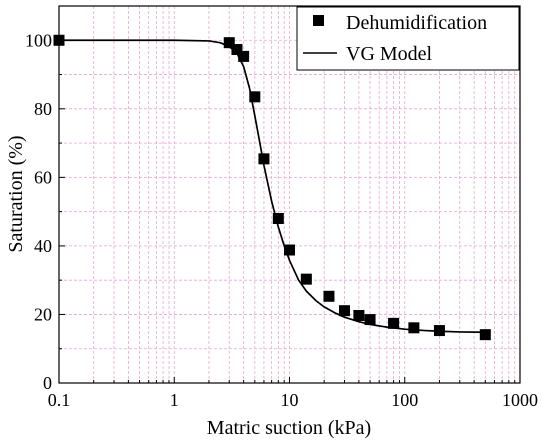 This screenshot has height=448, width=550. I want to click on y-tick-label: 40, so click(43, 246).